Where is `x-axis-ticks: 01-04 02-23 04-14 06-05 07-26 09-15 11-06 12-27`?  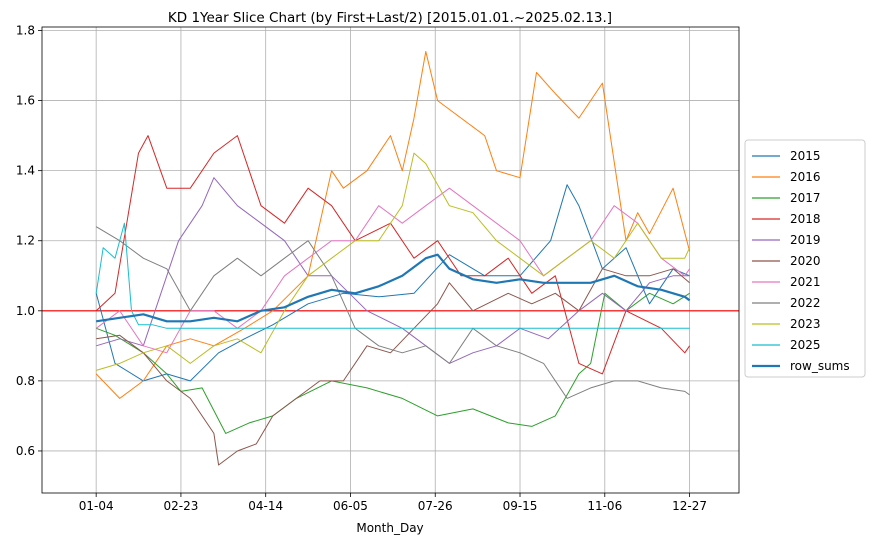
x-axis-ticks: 01-04 02-23 04-14 06-05 07-26 09-15 11-06 12-27 is located at coordinates (393, 503).